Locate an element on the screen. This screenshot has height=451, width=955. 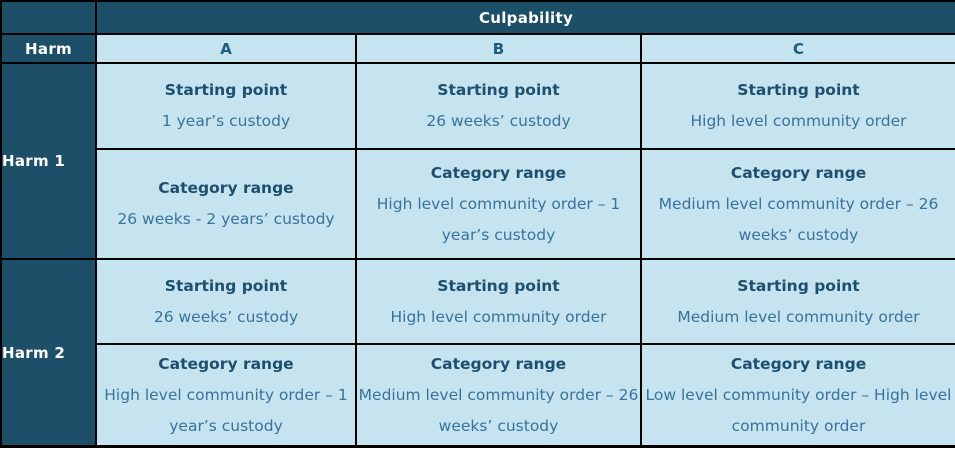
starting-point-value: Medium level community order is located at coordinates (798, 316).